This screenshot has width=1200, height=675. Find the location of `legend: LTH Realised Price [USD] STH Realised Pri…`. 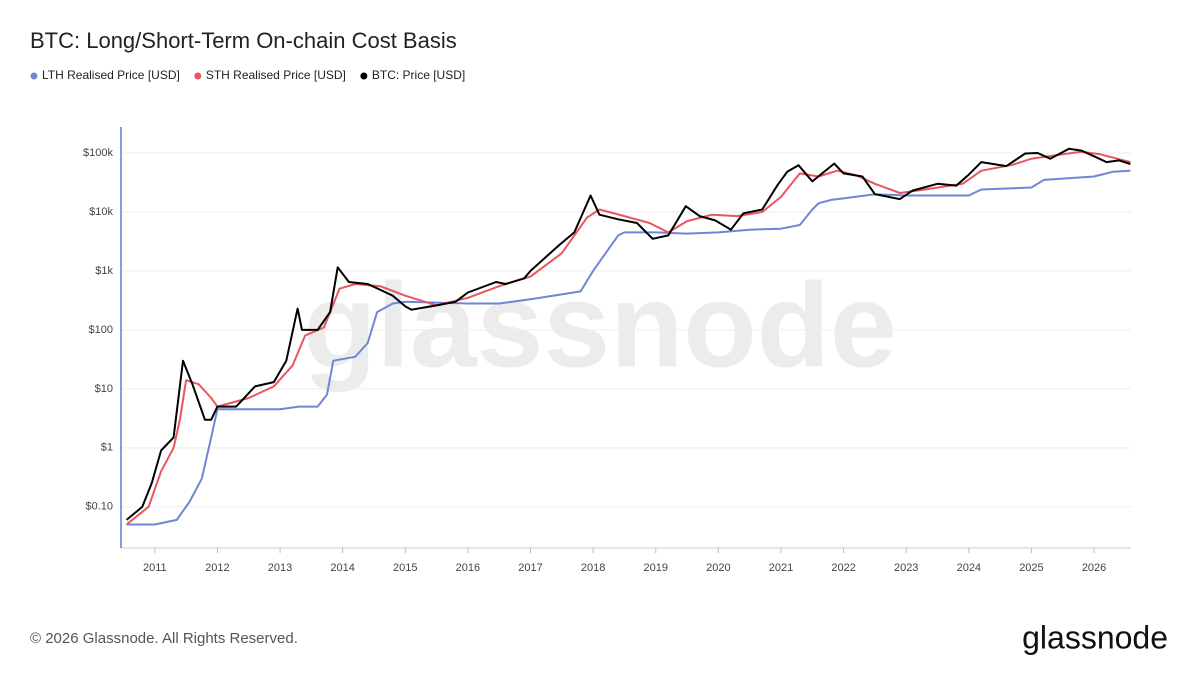

legend: LTH Realised Price [USD] STH Realised Pri… is located at coordinates (247, 75).